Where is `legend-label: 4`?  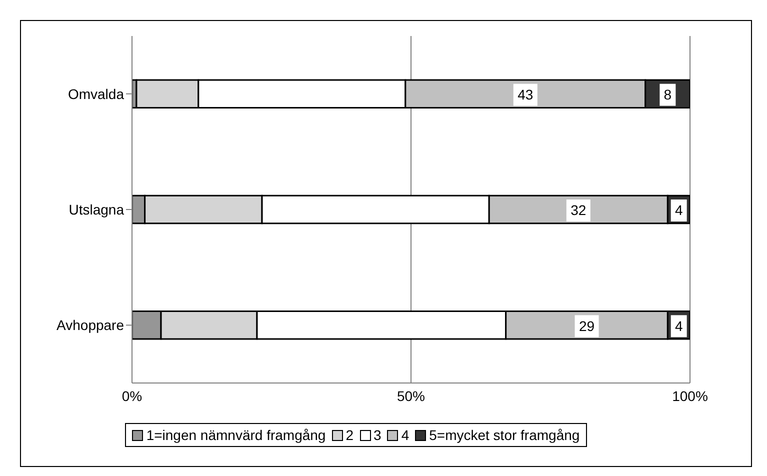
legend-label: 4 is located at coordinates (405, 435).